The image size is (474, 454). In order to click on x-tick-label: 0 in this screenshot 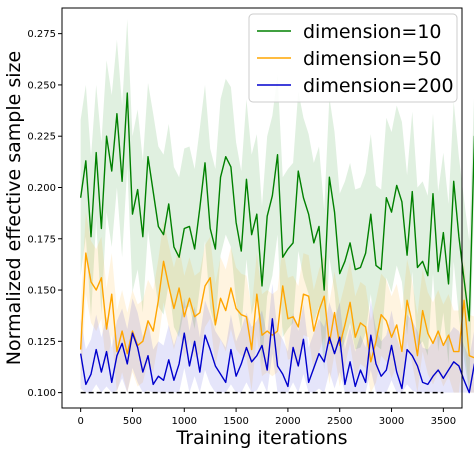, I will do `click(80, 421)`.